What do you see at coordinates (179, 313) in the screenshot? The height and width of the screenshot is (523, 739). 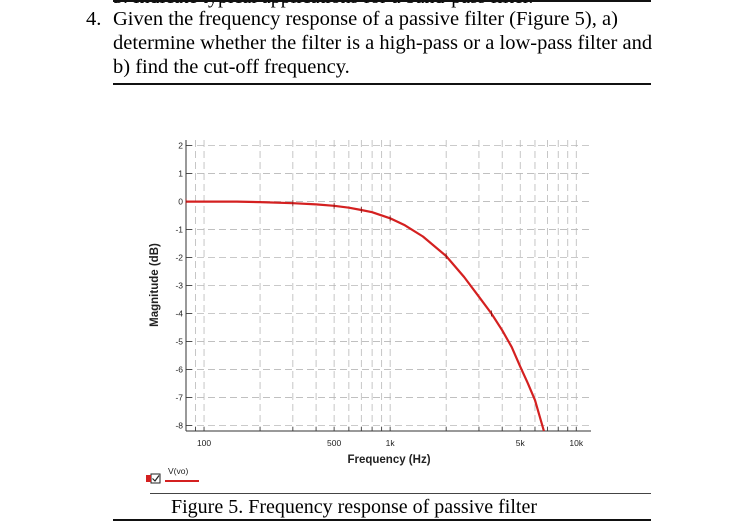 I see `y-tick-label: -4` at bounding box center [179, 313].